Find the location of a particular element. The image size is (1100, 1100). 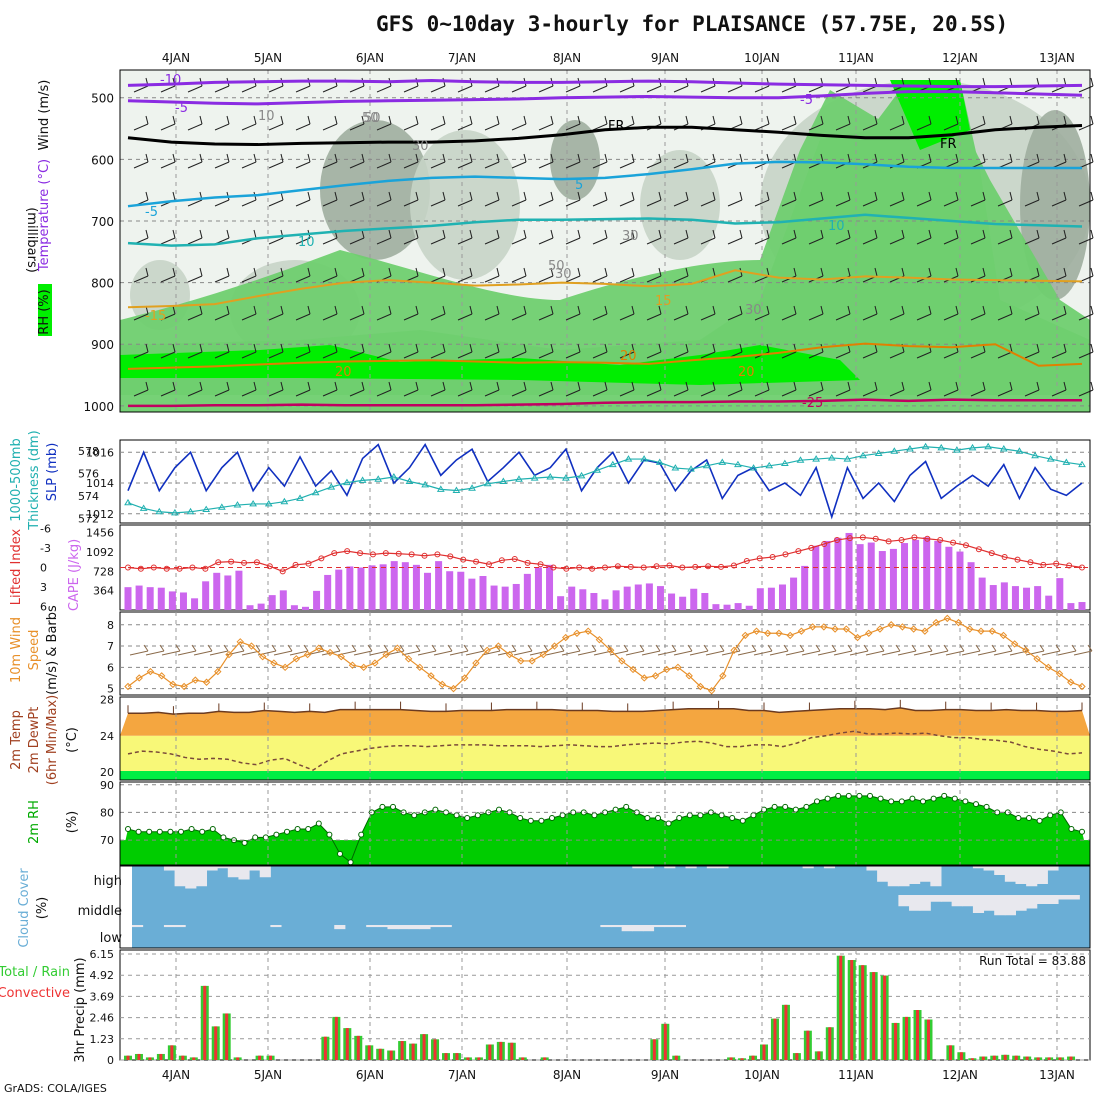

slp-tick-label: 1012 is located at coordinates (100, 514).